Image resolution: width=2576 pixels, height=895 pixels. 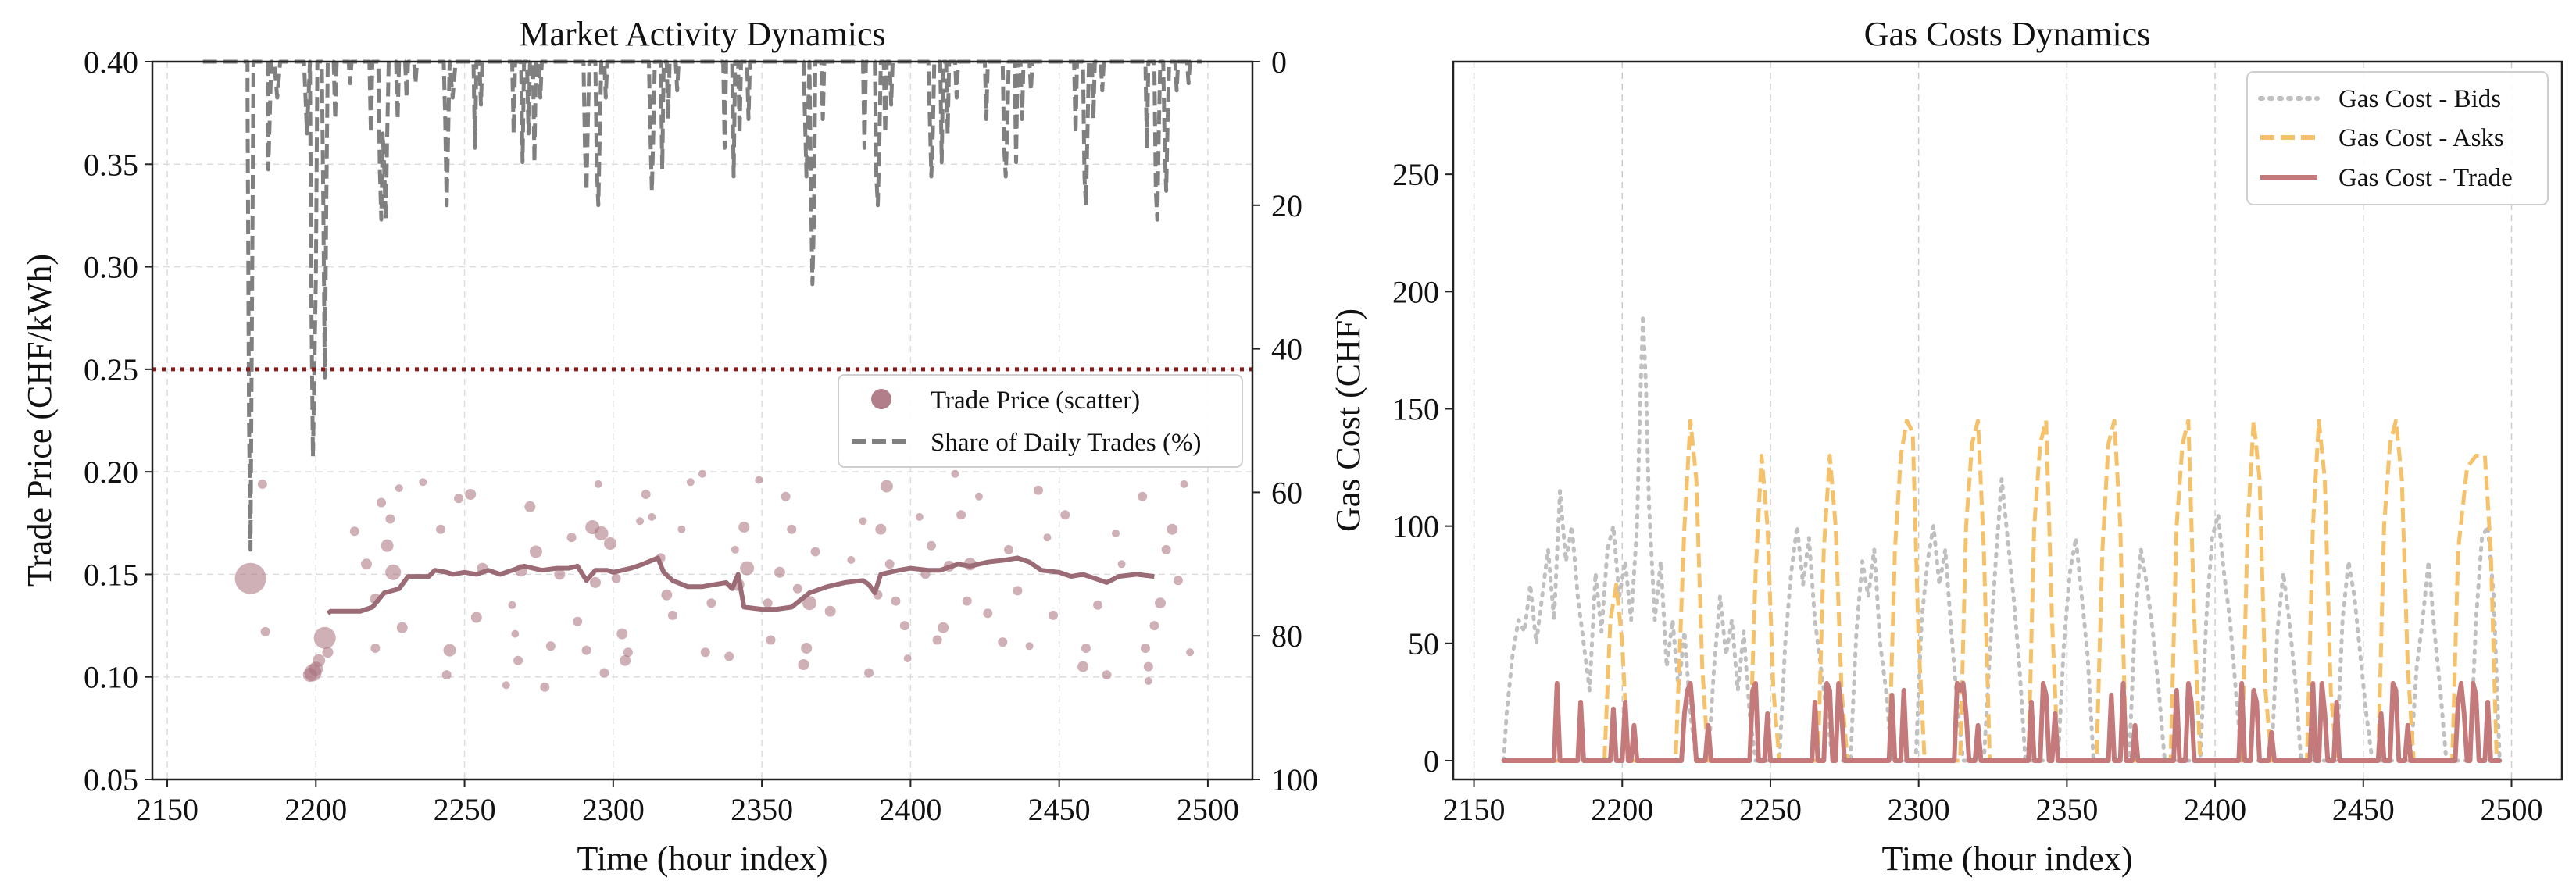 I want to click on left-y-tick-label: 0.35, so click(x=111, y=164).